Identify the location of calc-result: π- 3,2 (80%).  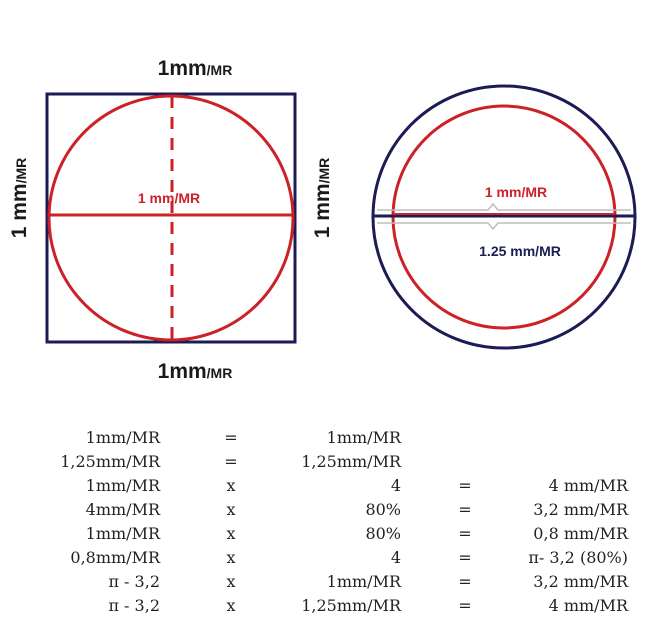
(578, 557).